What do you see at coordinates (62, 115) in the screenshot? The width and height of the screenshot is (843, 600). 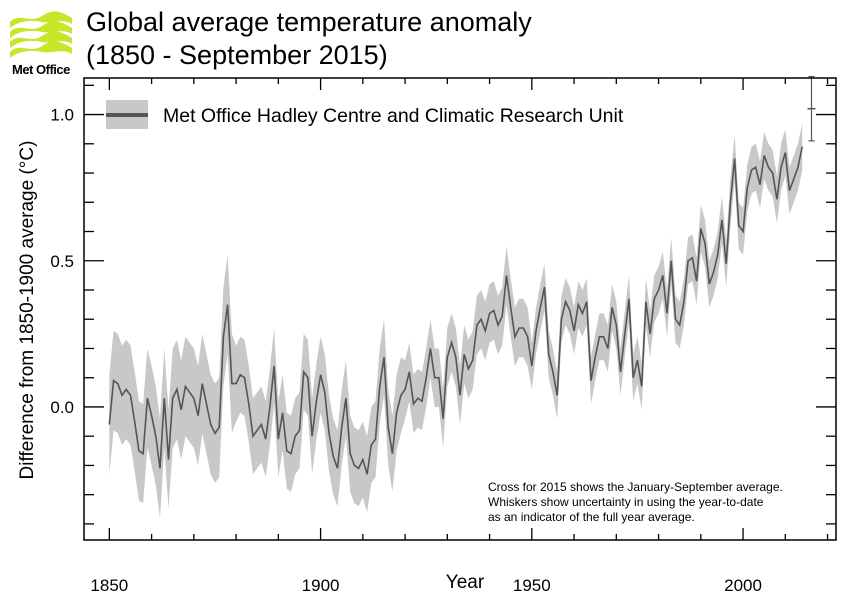 I see `y-tick-label: 1.0` at bounding box center [62, 115].